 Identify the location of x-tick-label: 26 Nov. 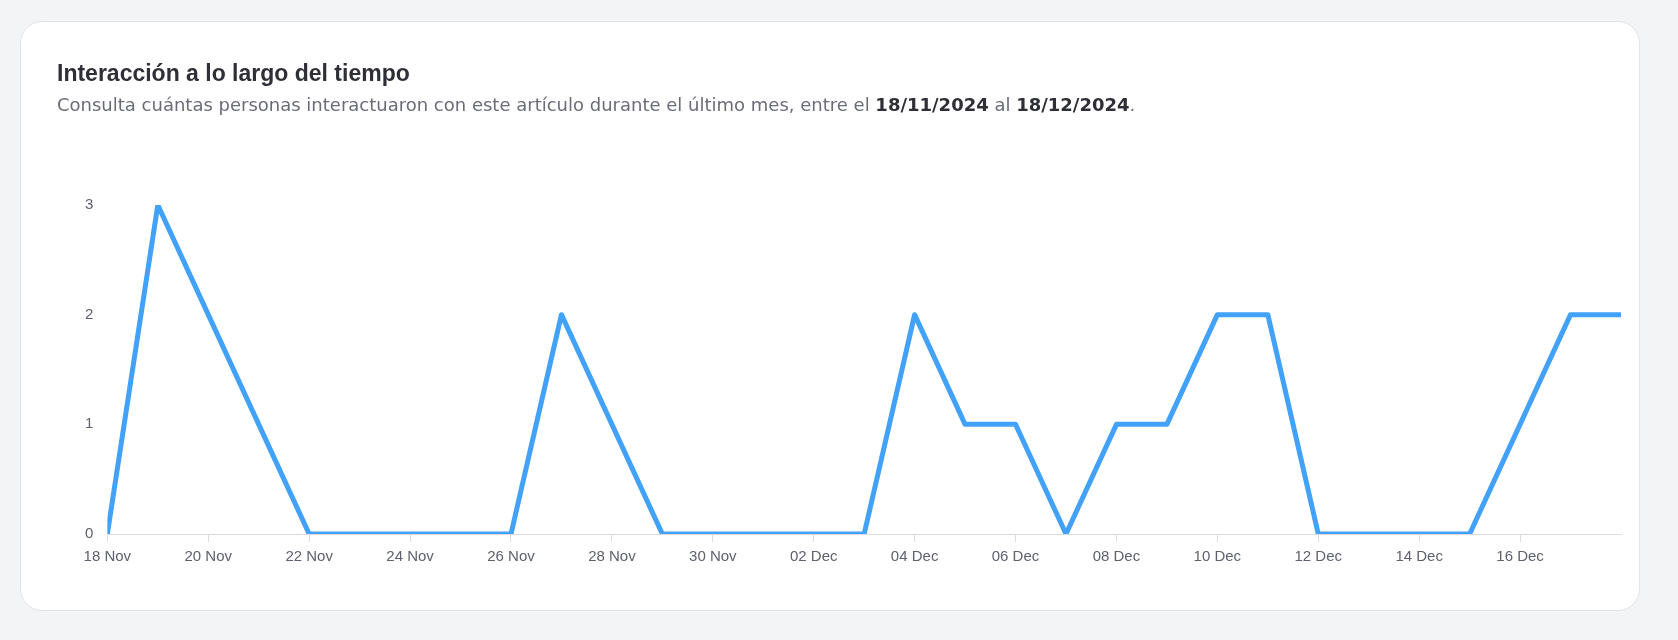
(511, 556).